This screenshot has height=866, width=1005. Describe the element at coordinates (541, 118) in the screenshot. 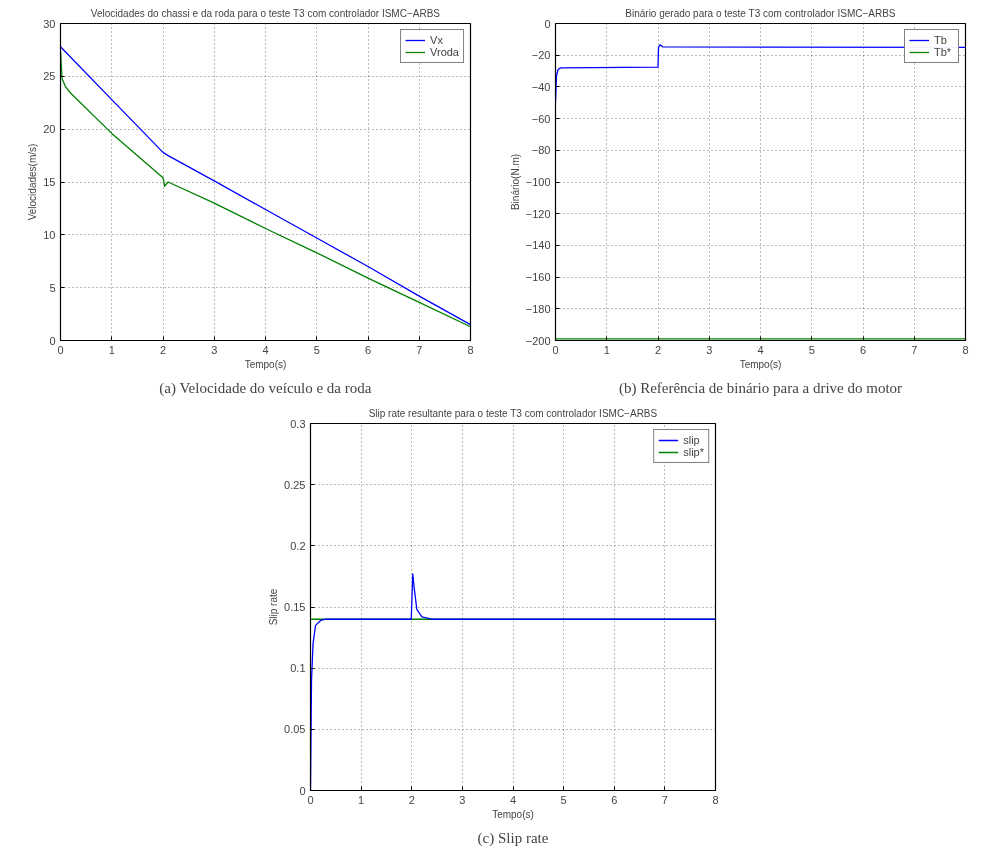

I see `y-tick-label: −60` at that location.